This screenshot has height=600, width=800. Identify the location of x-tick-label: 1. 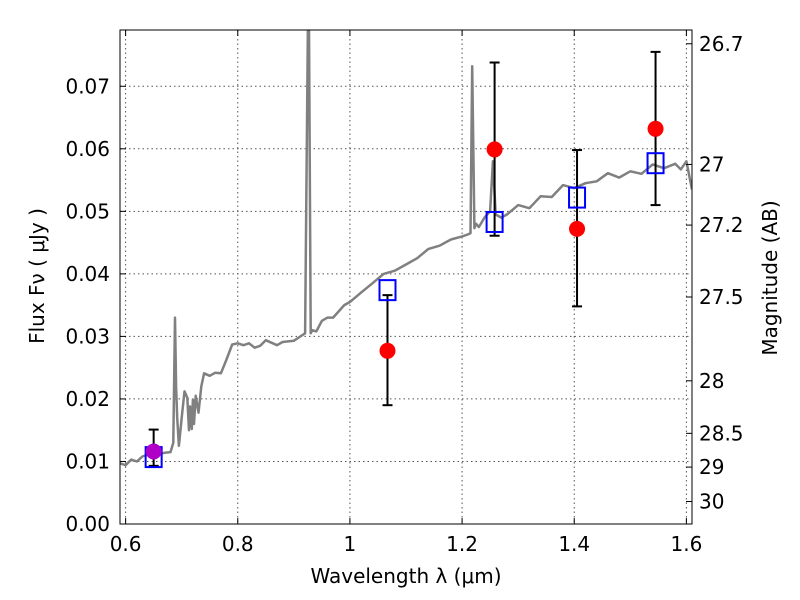
(350, 544).